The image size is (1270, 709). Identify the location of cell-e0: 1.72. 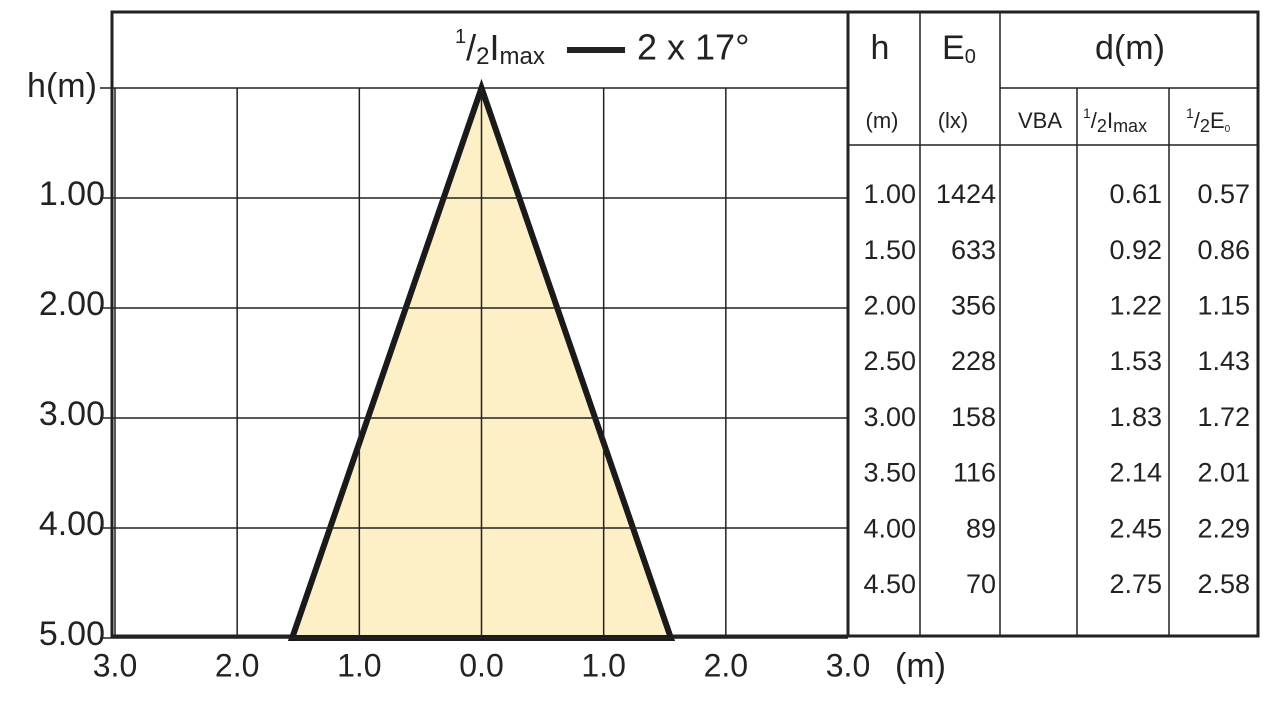
(1223, 417).